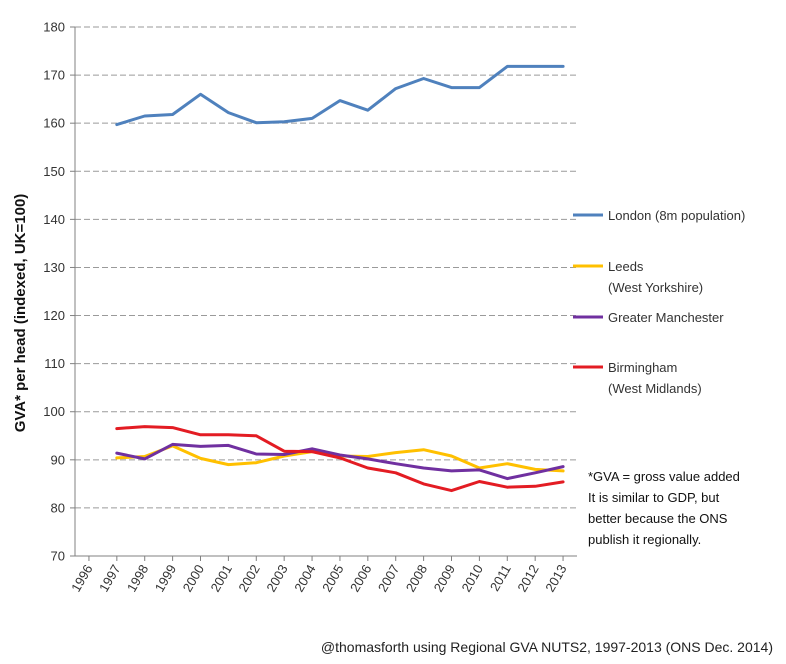 Image resolution: width=786 pixels, height=664 pixels. I want to click on y-tick-label: 160, so click(54, 123).